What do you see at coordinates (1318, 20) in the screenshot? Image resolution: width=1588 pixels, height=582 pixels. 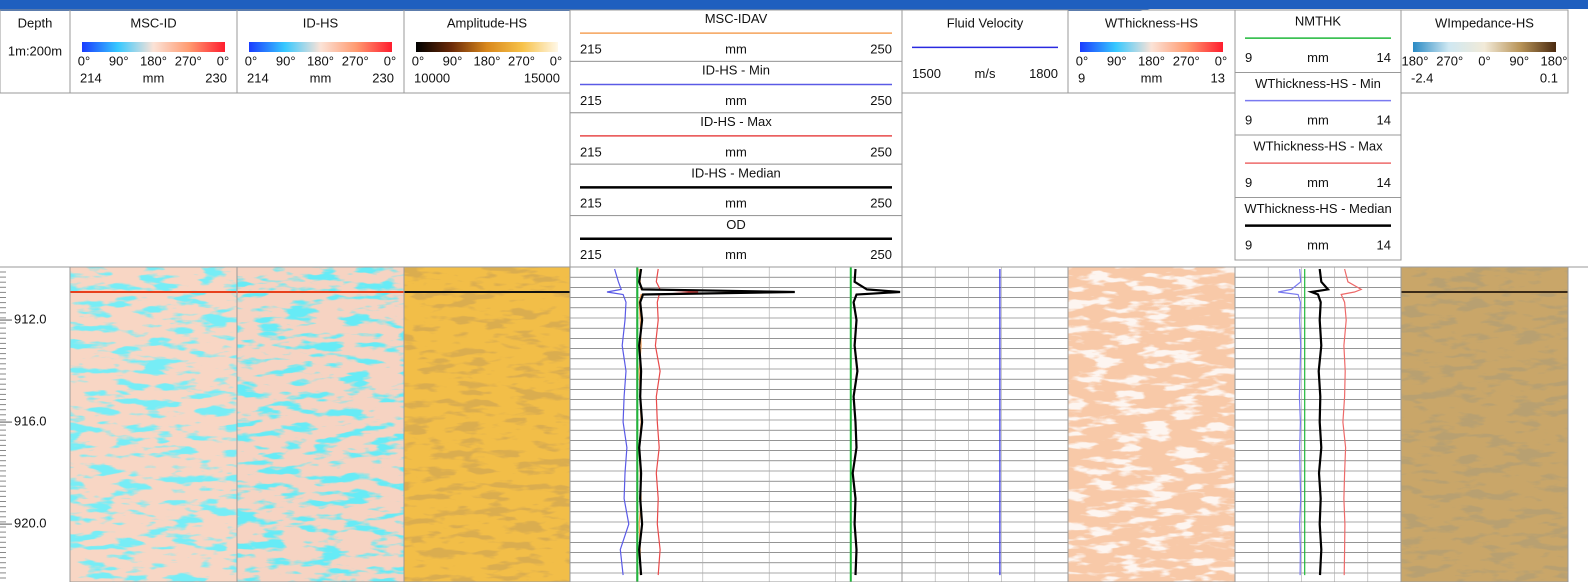 I see `curve-title: NMTHK` at bounding box center [1318, 20].